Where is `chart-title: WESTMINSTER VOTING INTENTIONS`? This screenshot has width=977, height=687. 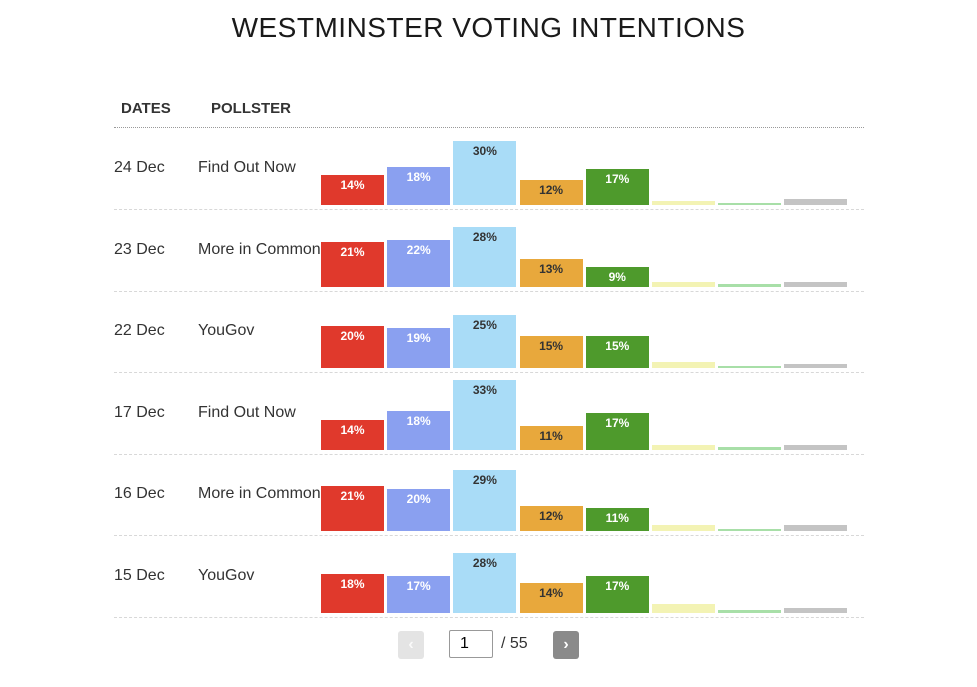
chart-title: WESTMINSTER VOTING INTENTIONS is located at coordinates (488, 27).